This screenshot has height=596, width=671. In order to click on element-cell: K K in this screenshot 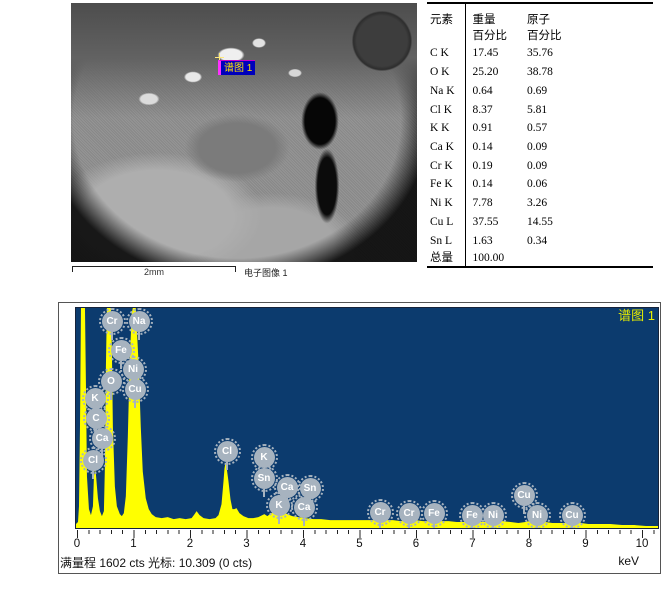, I will do `click(446, 128)`.